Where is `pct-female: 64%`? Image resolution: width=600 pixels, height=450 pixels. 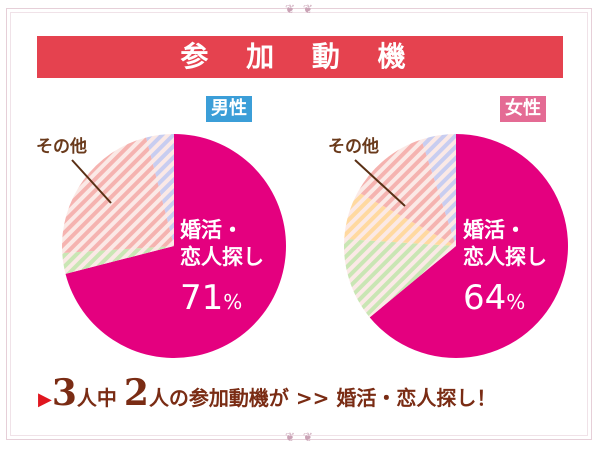 pct-female: 64% is located at coordinates (494, 298).